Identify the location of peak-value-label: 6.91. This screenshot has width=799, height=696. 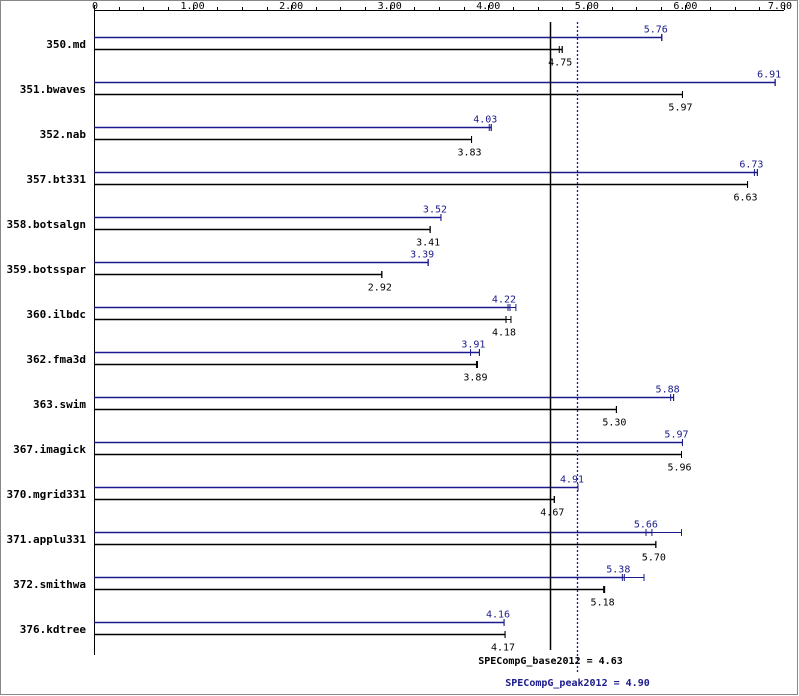
(769, 75).